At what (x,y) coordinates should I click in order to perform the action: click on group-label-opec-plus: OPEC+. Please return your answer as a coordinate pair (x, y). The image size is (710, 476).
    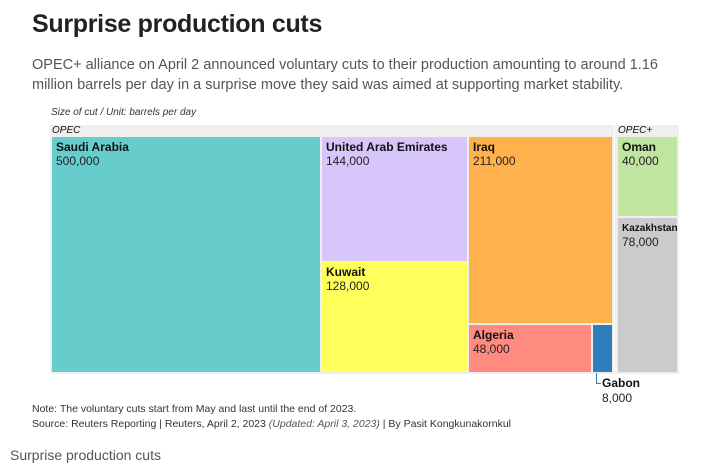
    Looking at the image, I should click on (635, 130).